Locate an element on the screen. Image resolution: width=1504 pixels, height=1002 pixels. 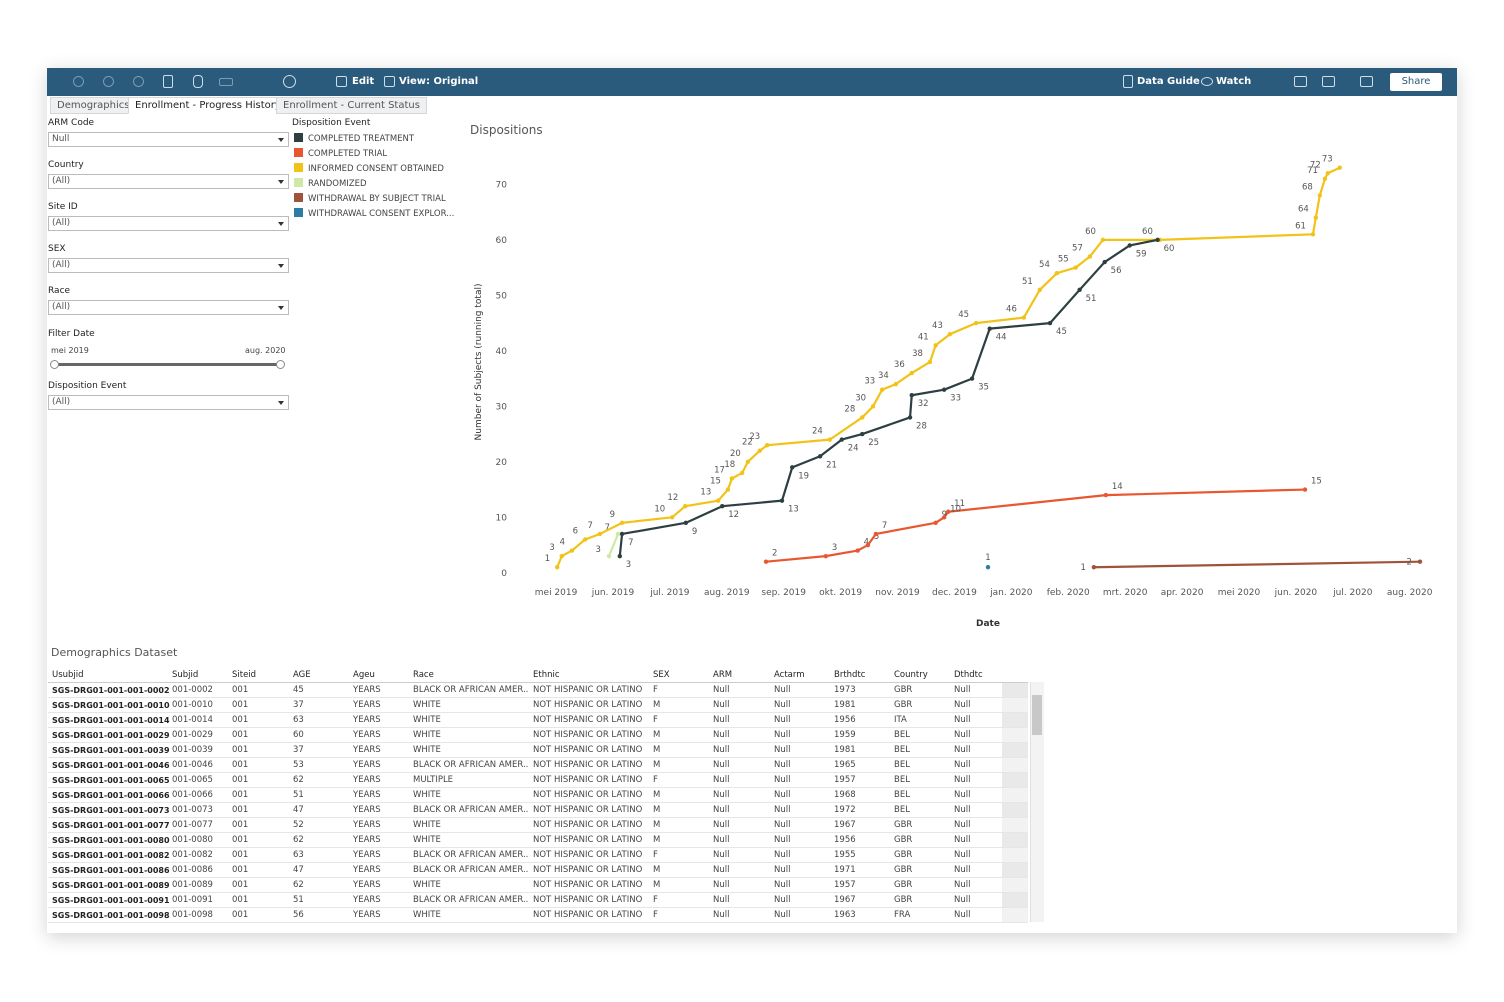
edit-icon is located at coordinates (341, 81).